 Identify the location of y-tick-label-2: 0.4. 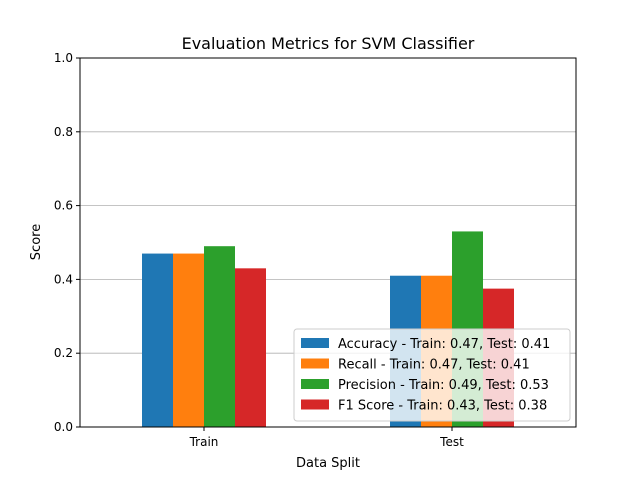
(63, 279).